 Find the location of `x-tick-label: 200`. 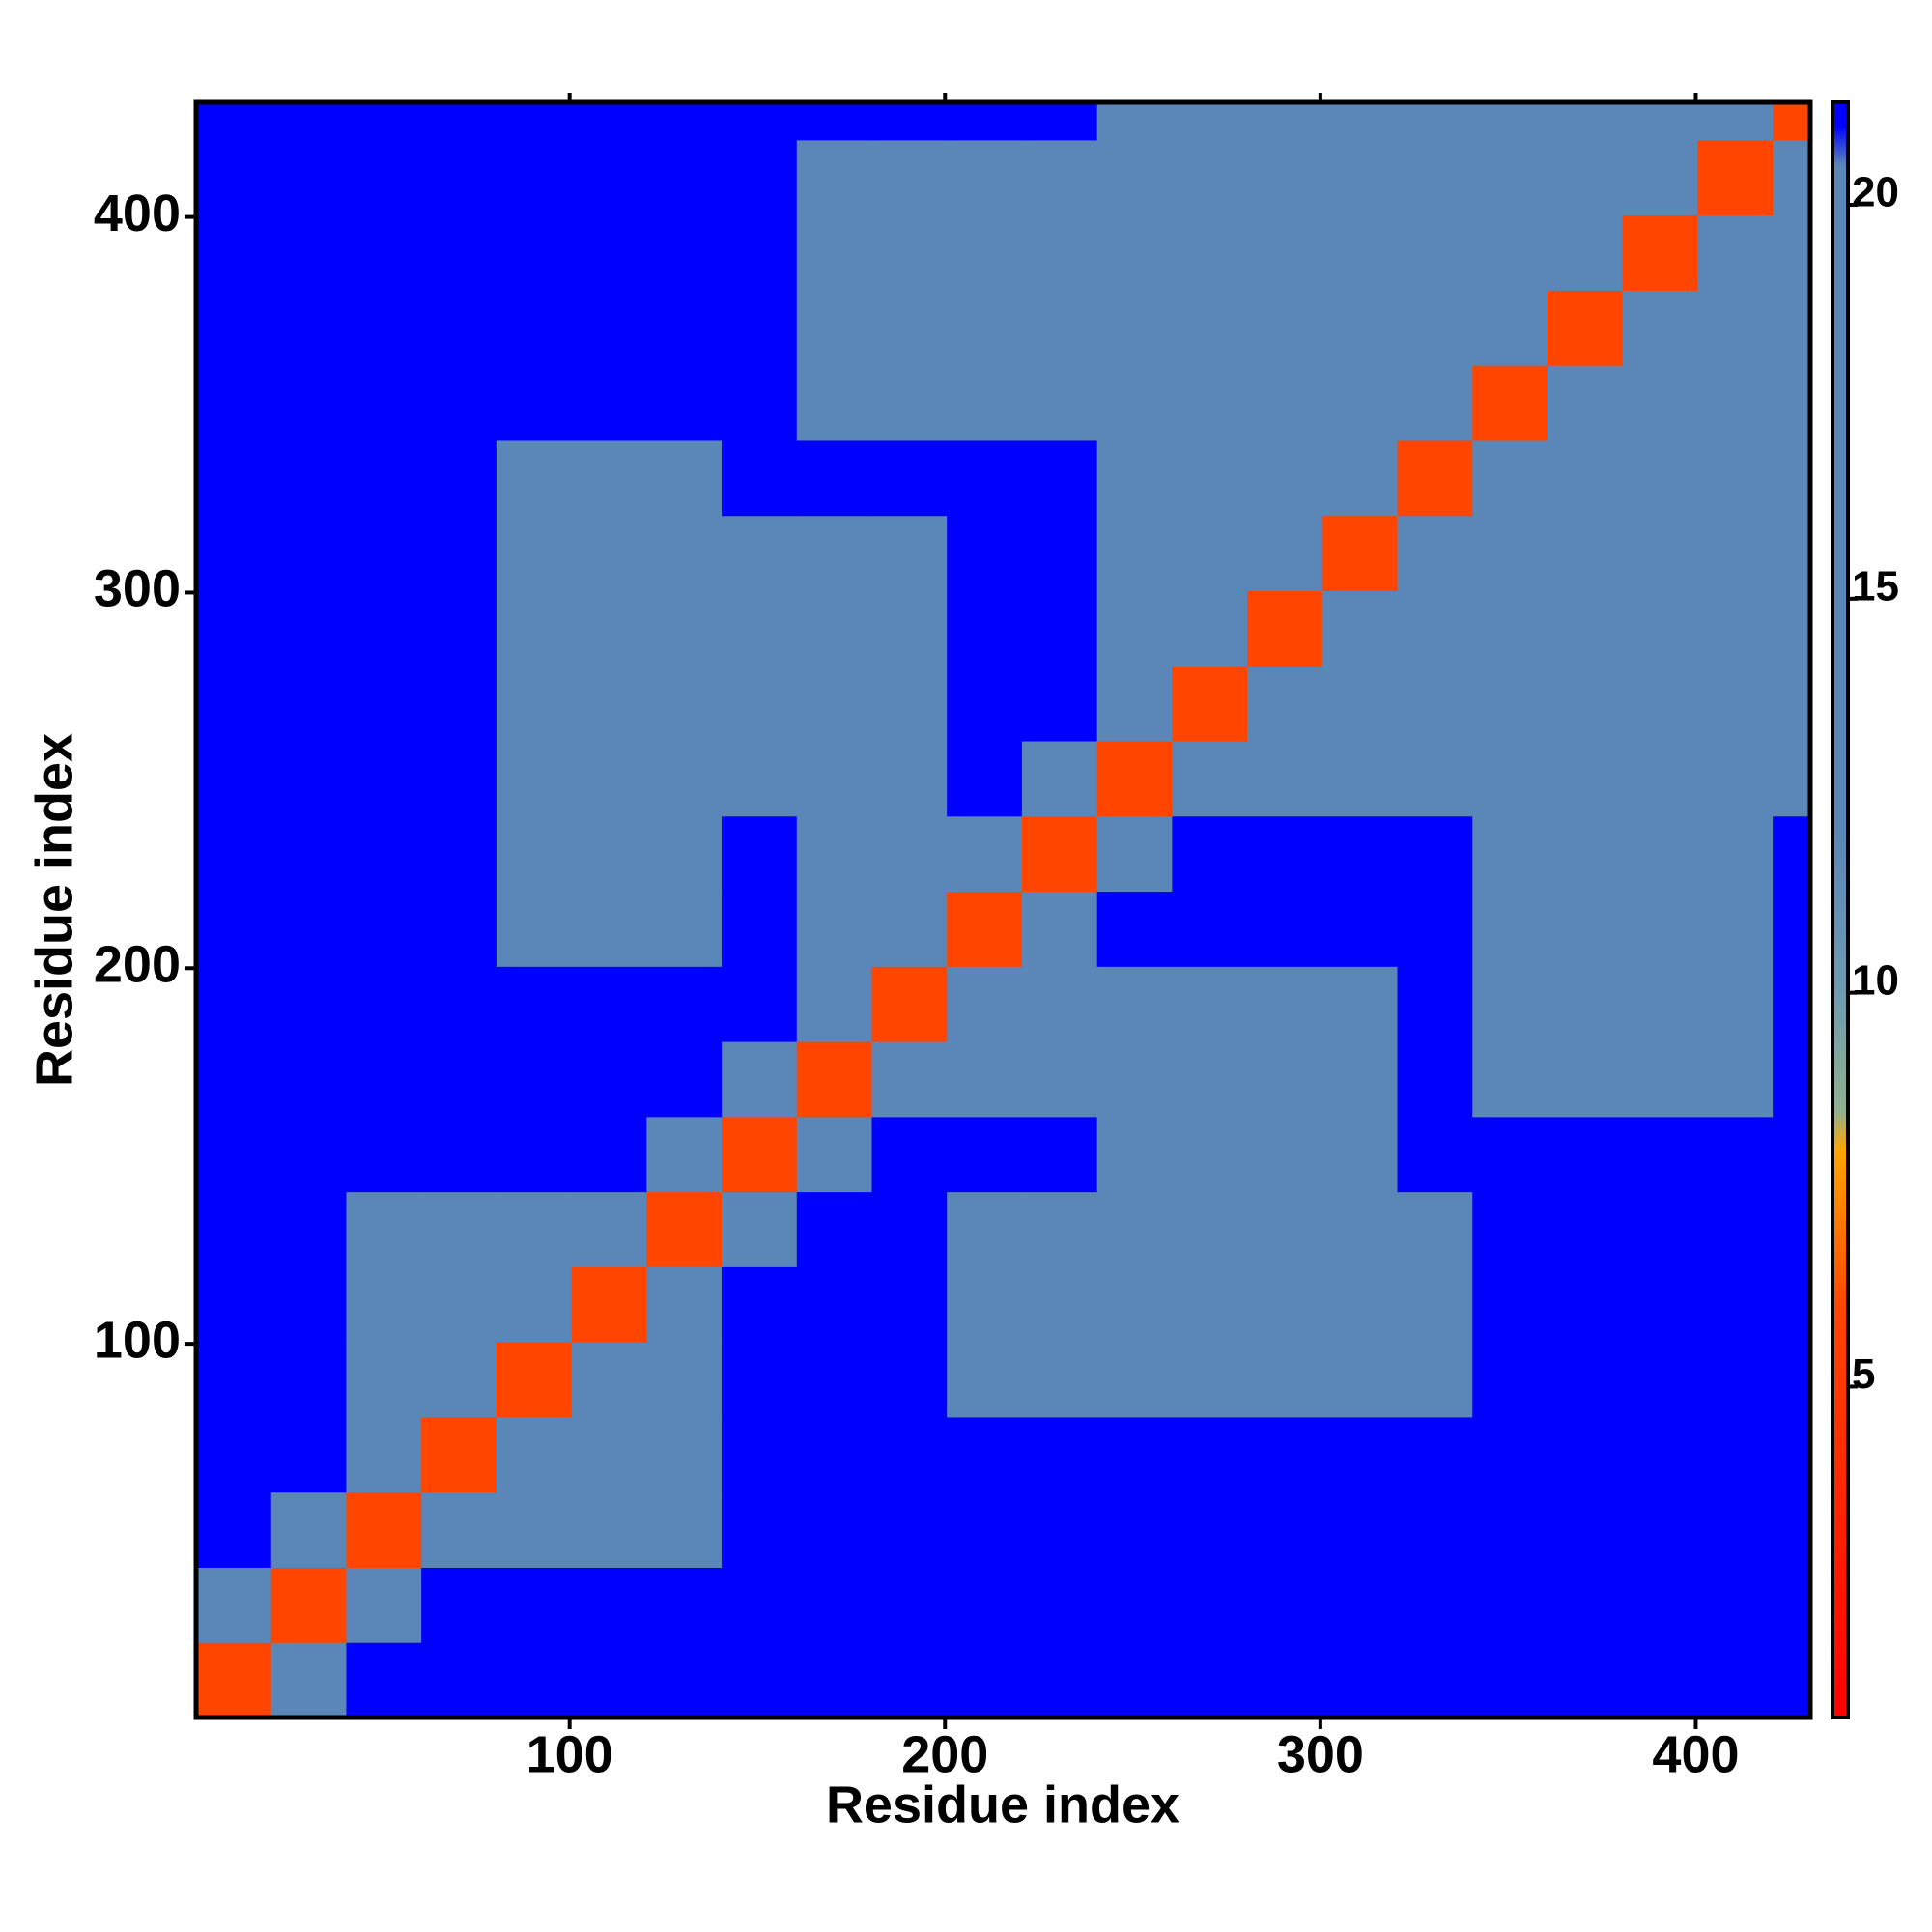

x-tick-label: 200 is located at coordinates (944, 1754).